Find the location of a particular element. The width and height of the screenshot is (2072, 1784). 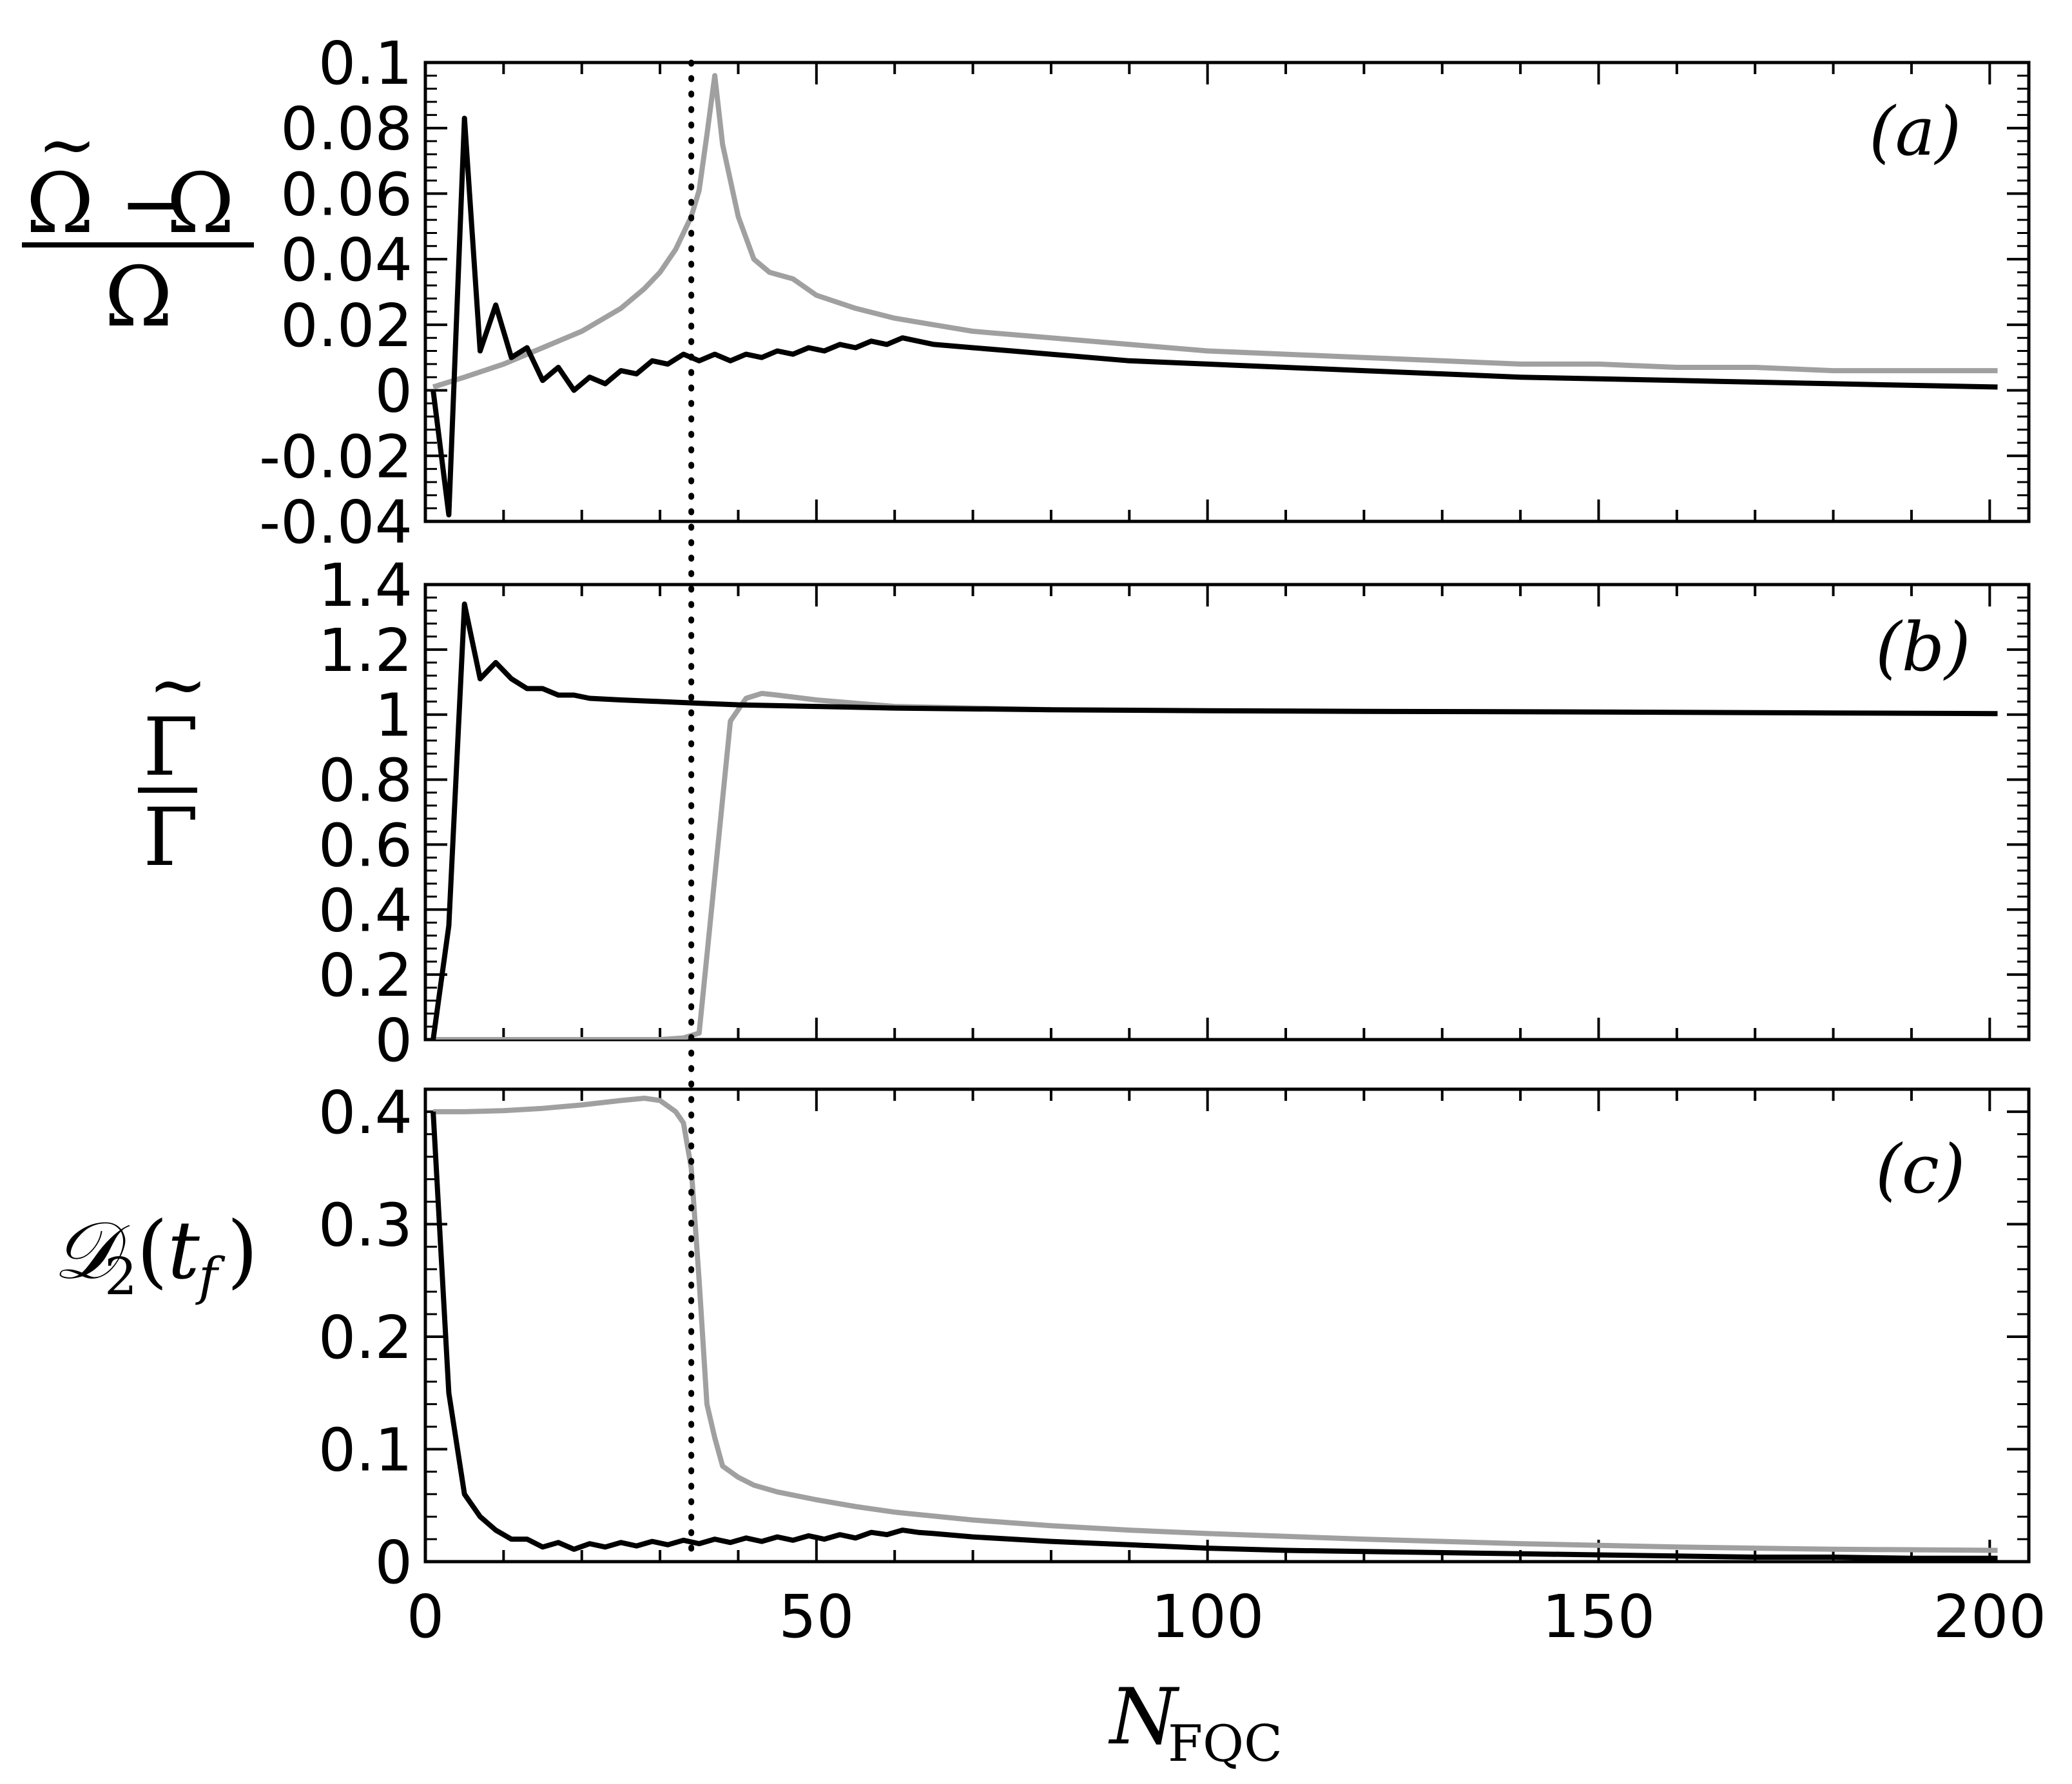

y-tick-label-a: -0.04 is located at coordinates (335, 522).